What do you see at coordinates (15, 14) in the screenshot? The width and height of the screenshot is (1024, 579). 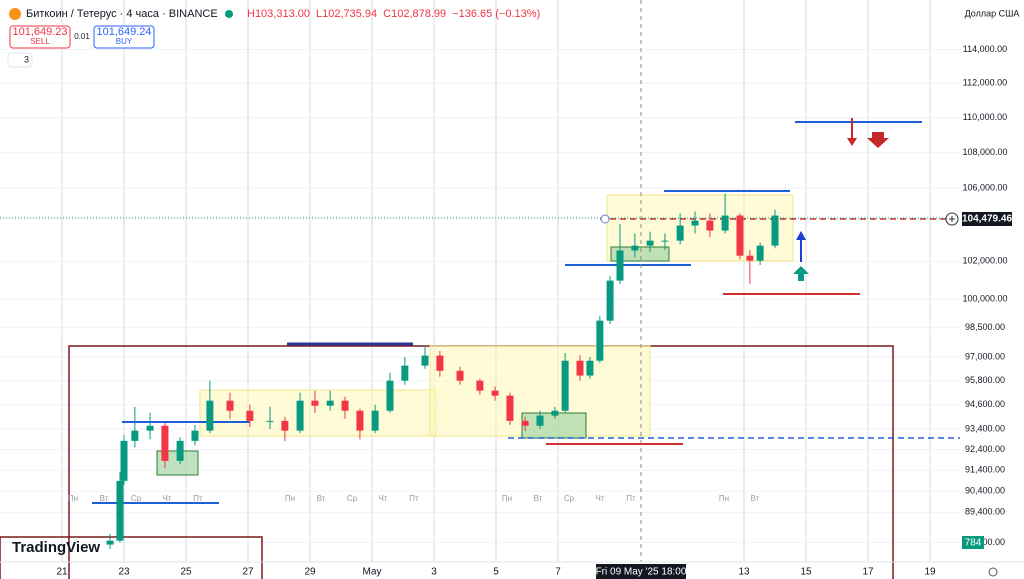 I see `symbol-icon` at bounding box center [15, 14].